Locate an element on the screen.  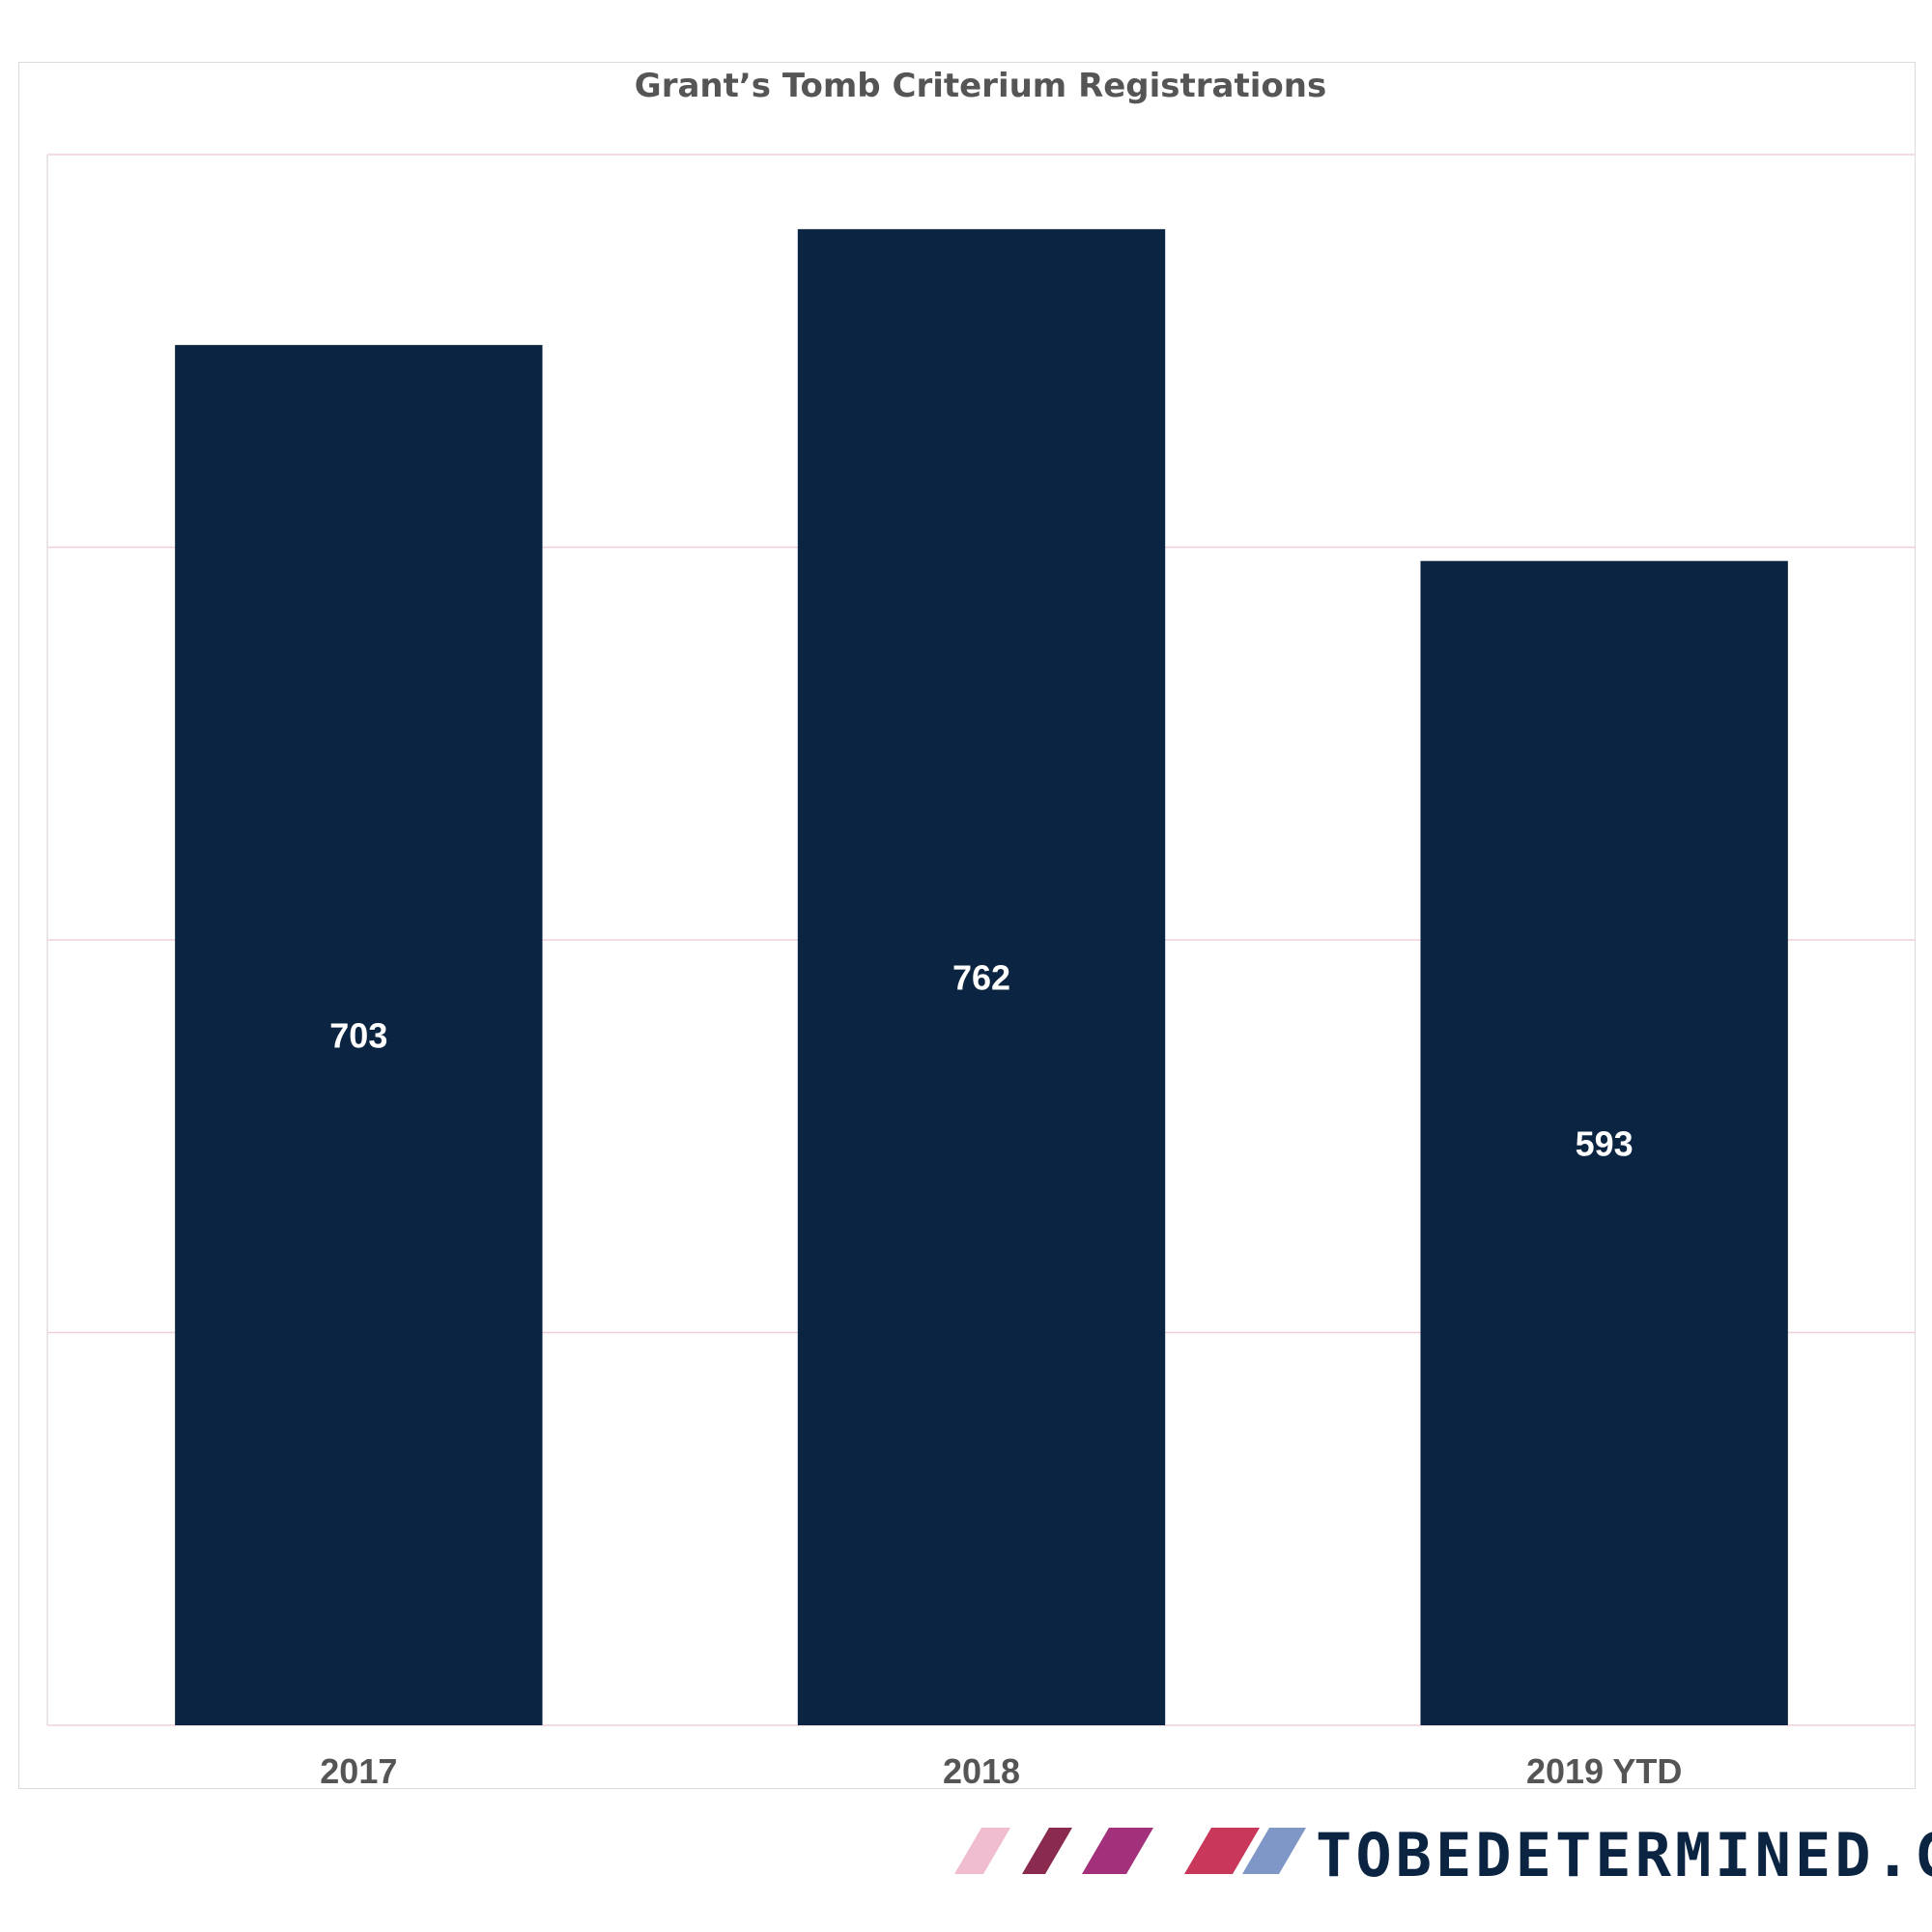
bar-2017 is located at coordinates (359, 1035).